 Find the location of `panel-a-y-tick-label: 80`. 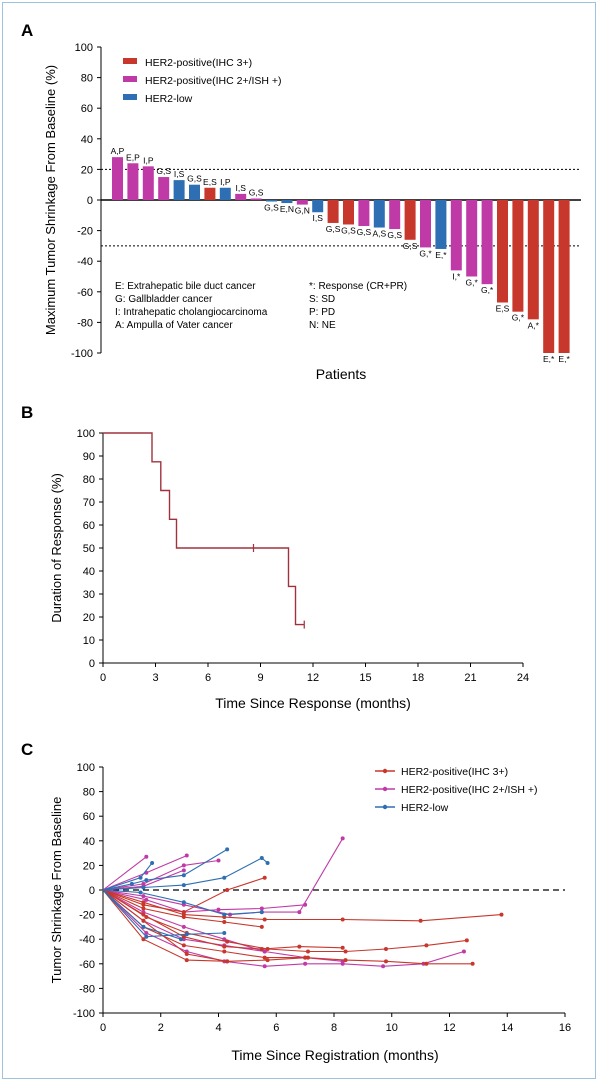

panel-a-y-tick-label: 80 is located at coordinates (87, 79).